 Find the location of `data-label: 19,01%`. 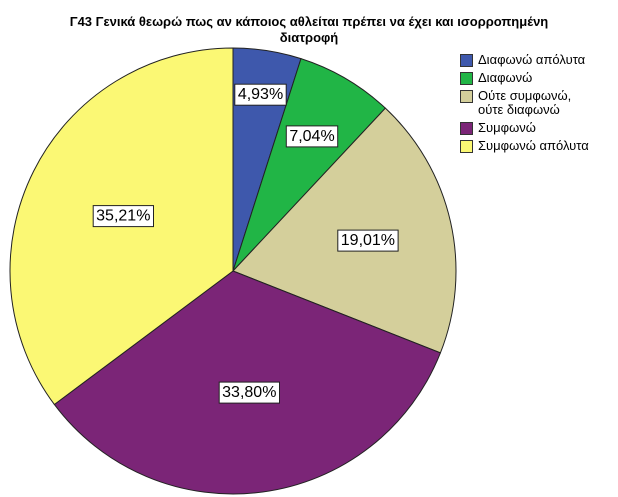

data-label: 19,01% is located at coordinates (368, 240).